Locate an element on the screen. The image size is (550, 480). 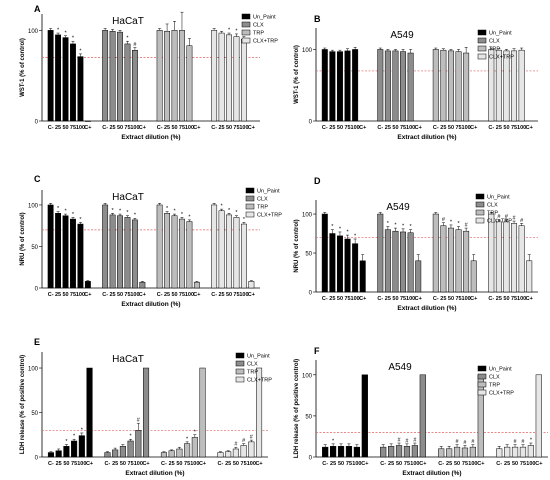
legend-label: CLX is located at coordinates (492, 206).